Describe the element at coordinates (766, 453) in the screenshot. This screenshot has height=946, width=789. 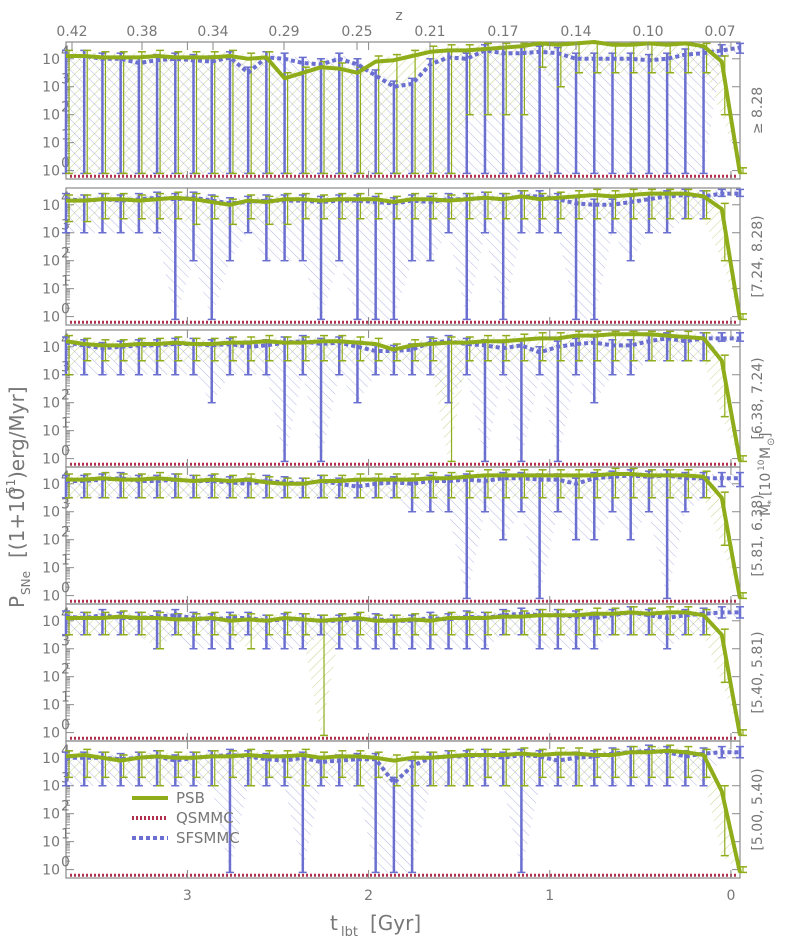
I see `mass-axis-title-tail: M` at that location.